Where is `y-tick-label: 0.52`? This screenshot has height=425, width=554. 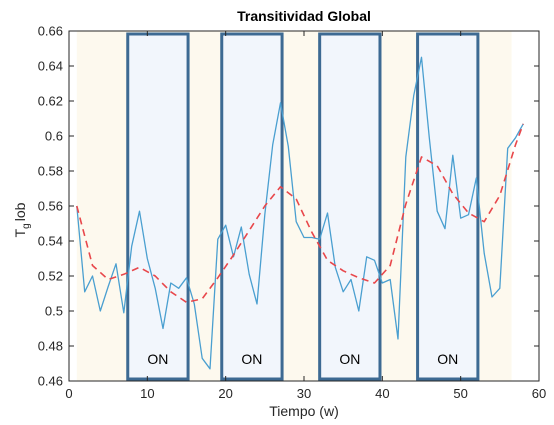 y-tick-label: 0.52 is located at coordinates (50, 276).